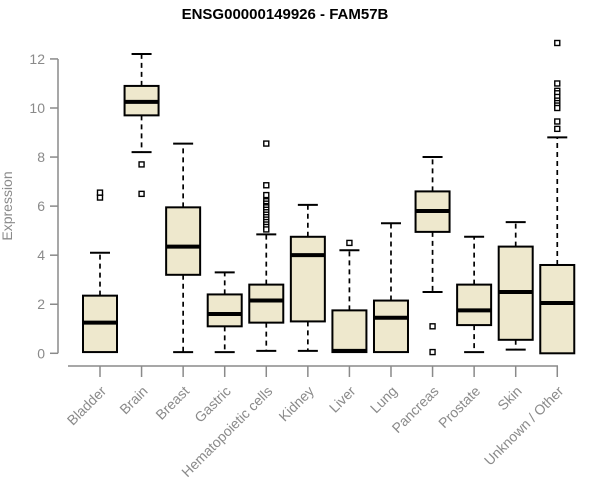  Describe the element at coordinates (41, 255) in the screenshot. I see `y-tick-label: 4` at that location.